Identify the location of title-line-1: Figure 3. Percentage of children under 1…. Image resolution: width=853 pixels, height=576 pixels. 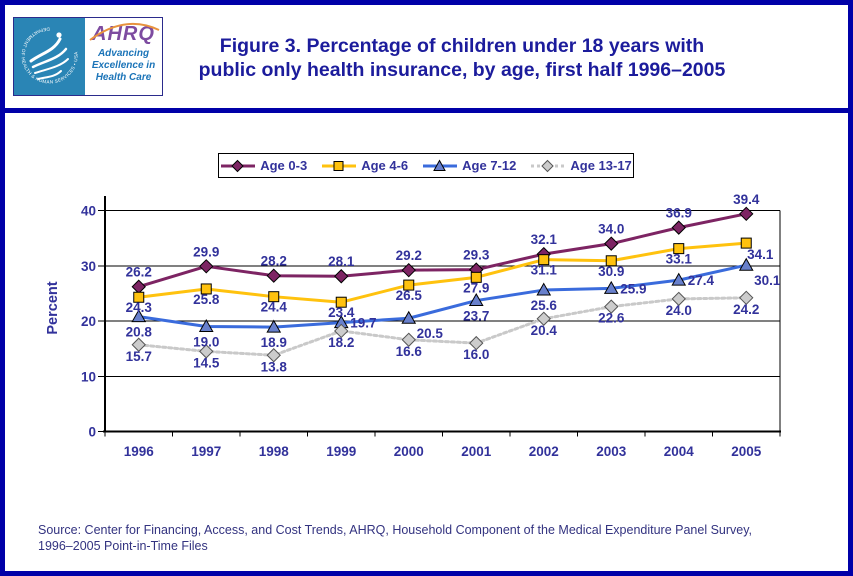
(462, 46).